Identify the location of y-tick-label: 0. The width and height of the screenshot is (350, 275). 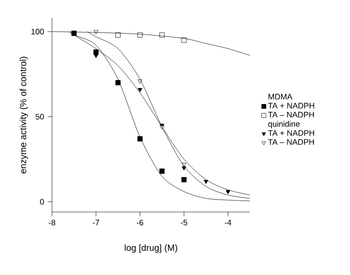
(42, 201).